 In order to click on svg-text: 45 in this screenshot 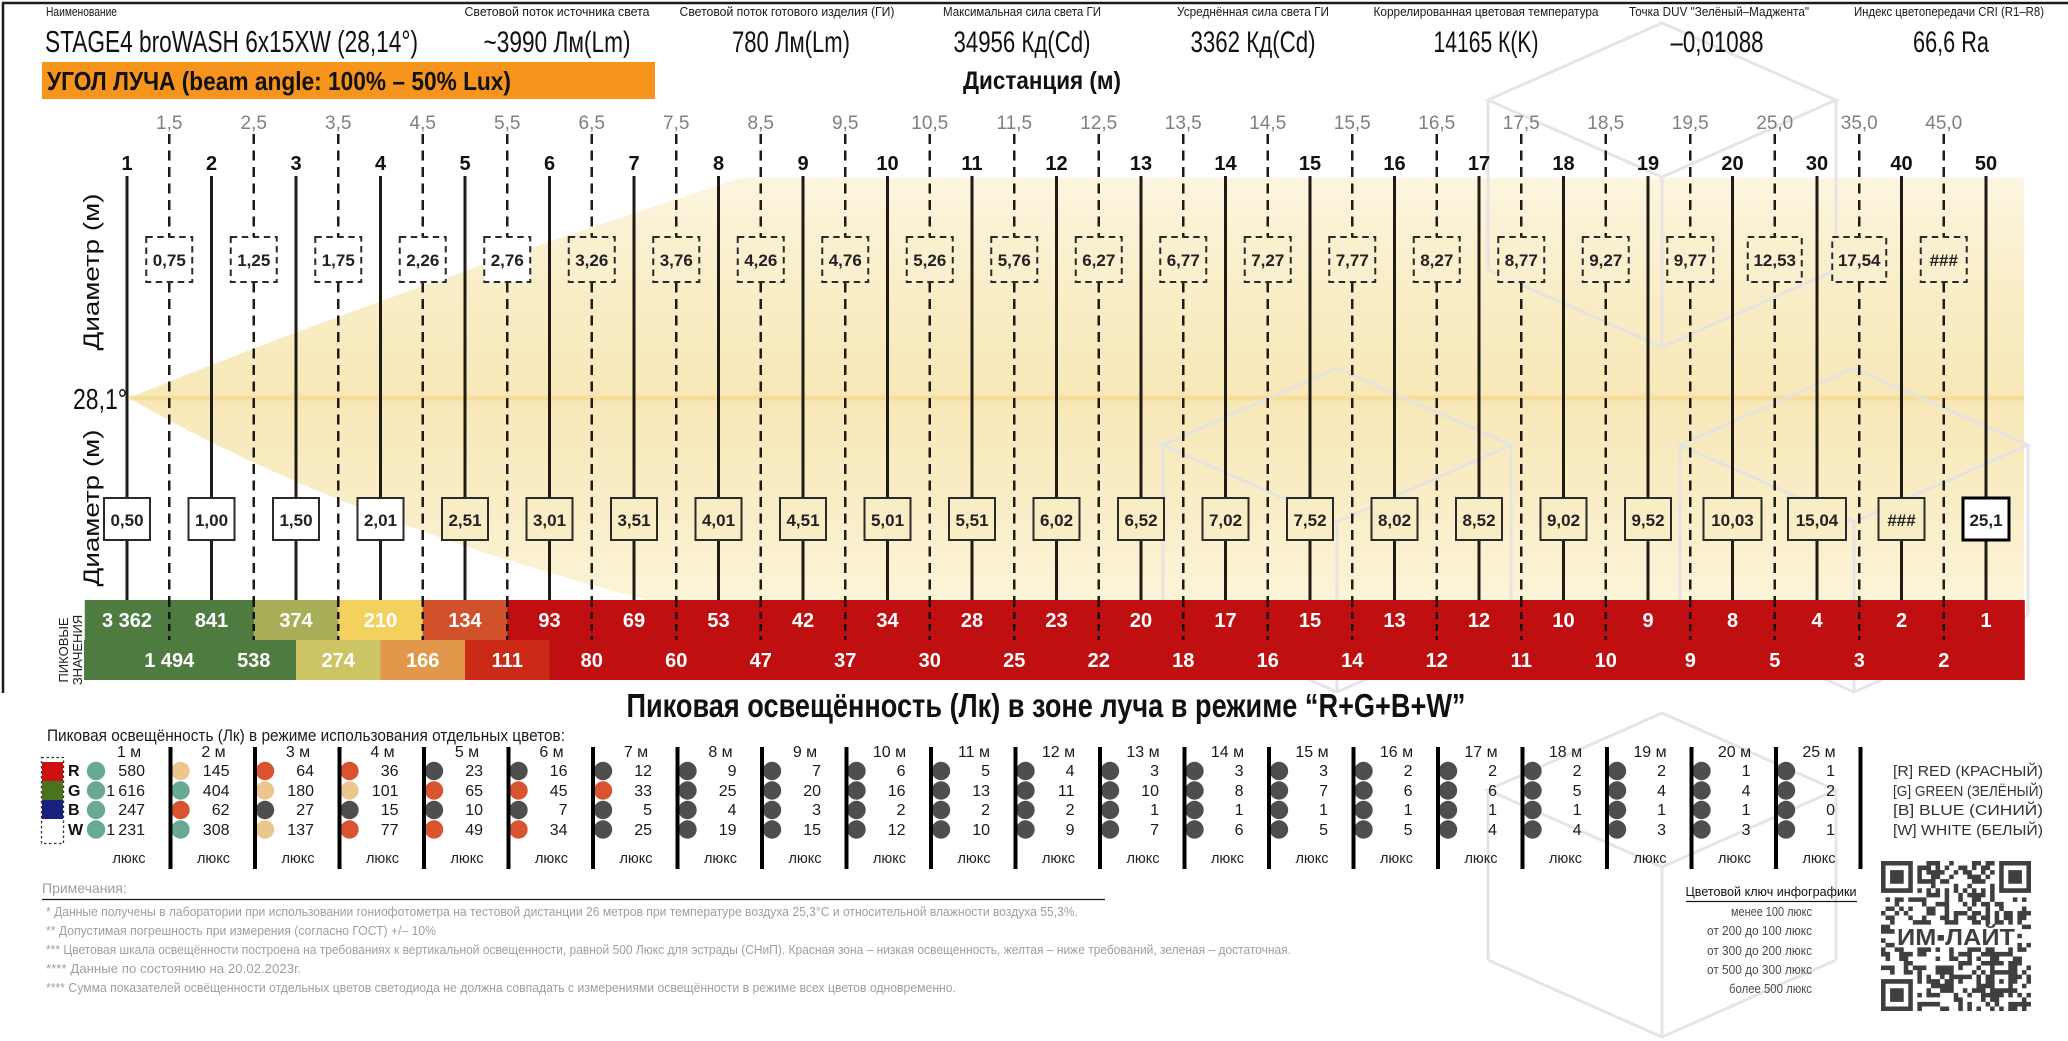, I will do `click(559, 791)`.